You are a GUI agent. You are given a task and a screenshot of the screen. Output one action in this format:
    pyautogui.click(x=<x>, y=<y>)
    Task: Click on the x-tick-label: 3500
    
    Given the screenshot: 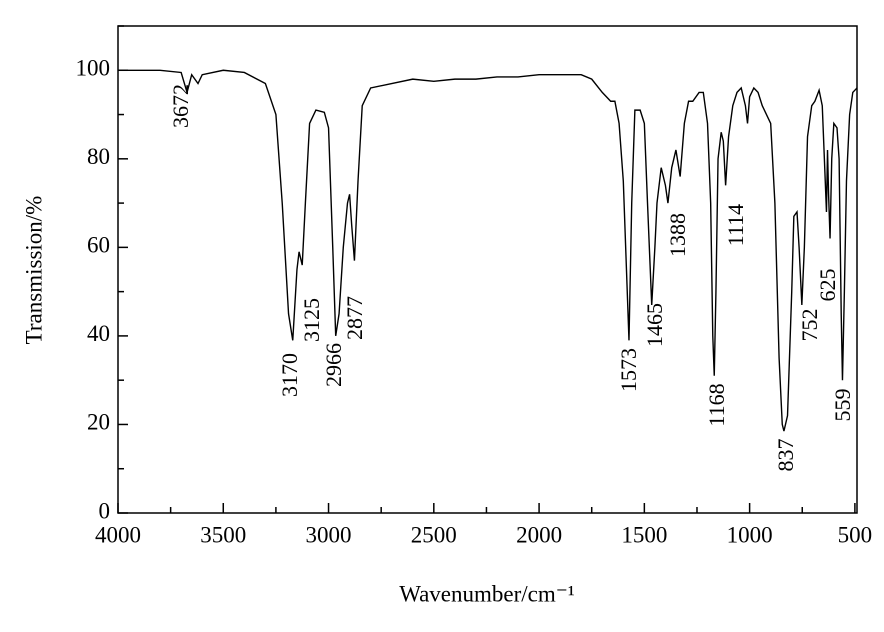 What is the action you would take?
    pyautogui.click(x=223, y=534)
    